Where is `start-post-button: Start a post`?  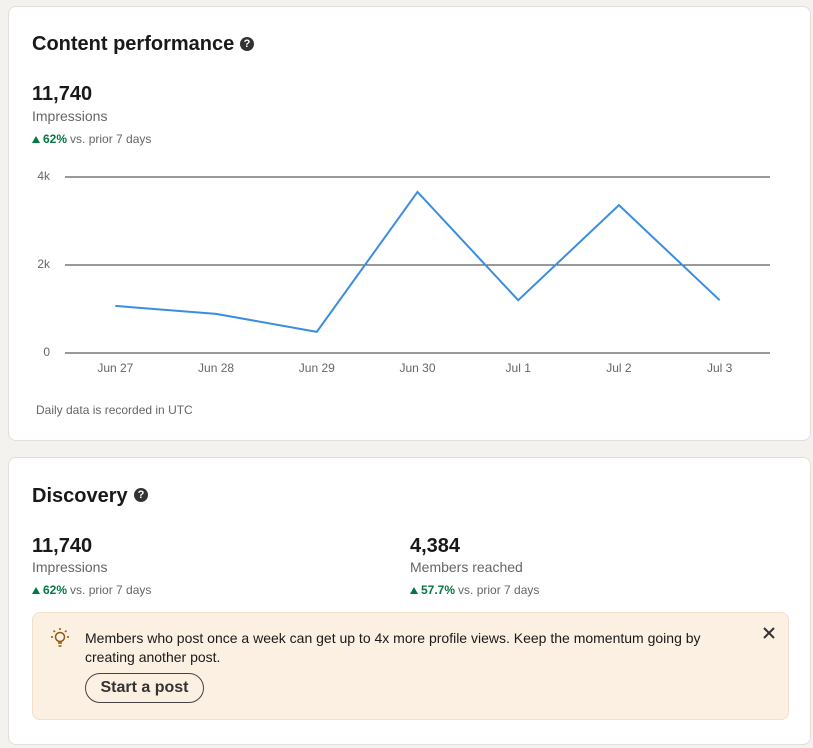
start-post-button: Start a post is located at coordinates (144, 688).